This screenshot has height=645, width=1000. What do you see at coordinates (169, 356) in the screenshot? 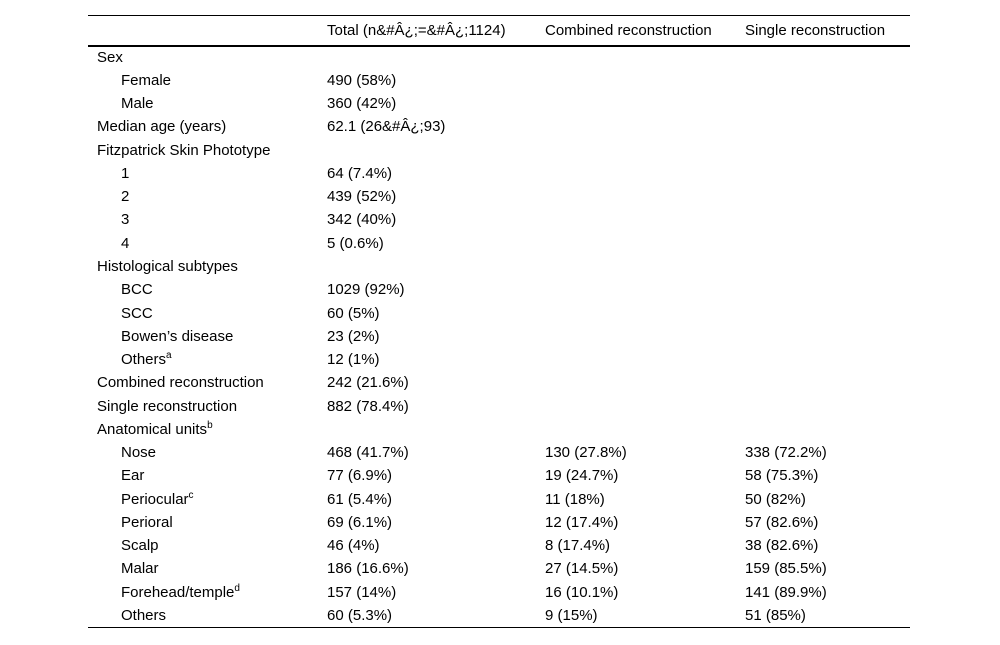
I see `footnote-marker: a` at bounding box center [169, 356].